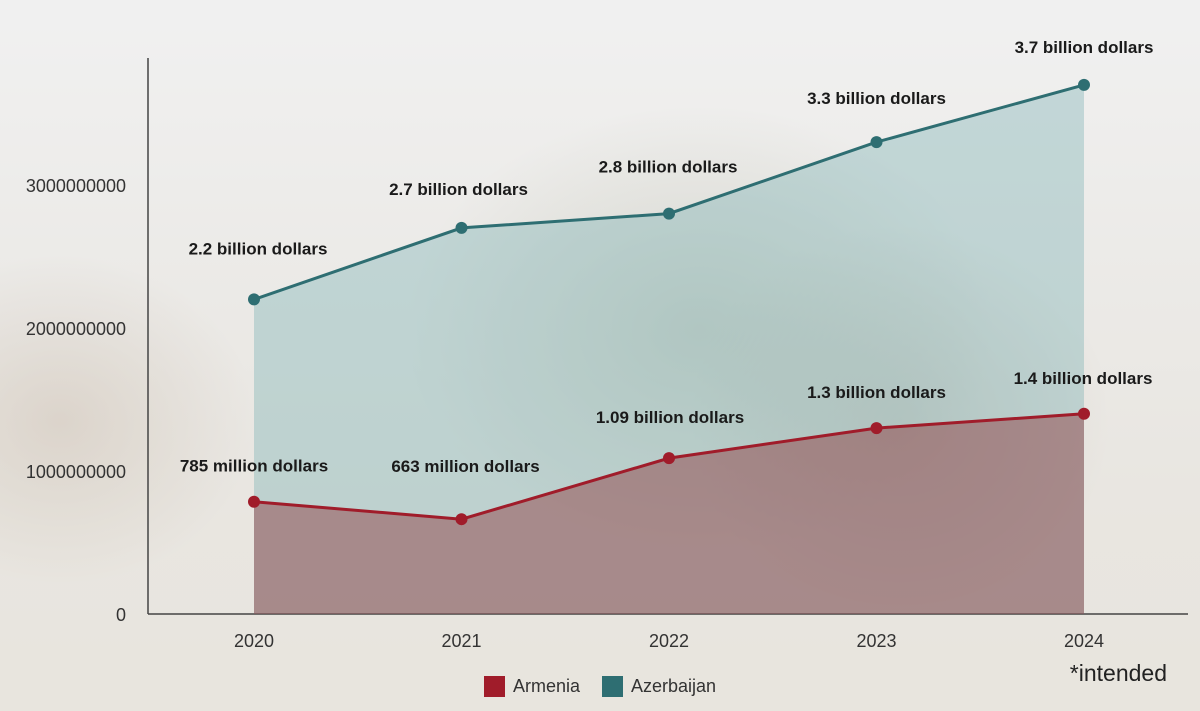 The width and height of the screenshot is (1200, 711). Describe the element at coordinates (1083, 378) in the screenshot. I see `data-label-armenia: 1.4 billion dollars` at that location.